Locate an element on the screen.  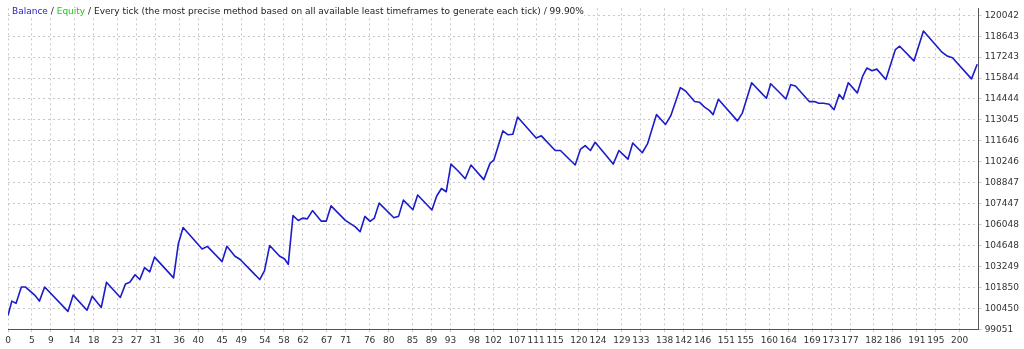
x-tick-label: 191 is located at coordinates (917, 339).